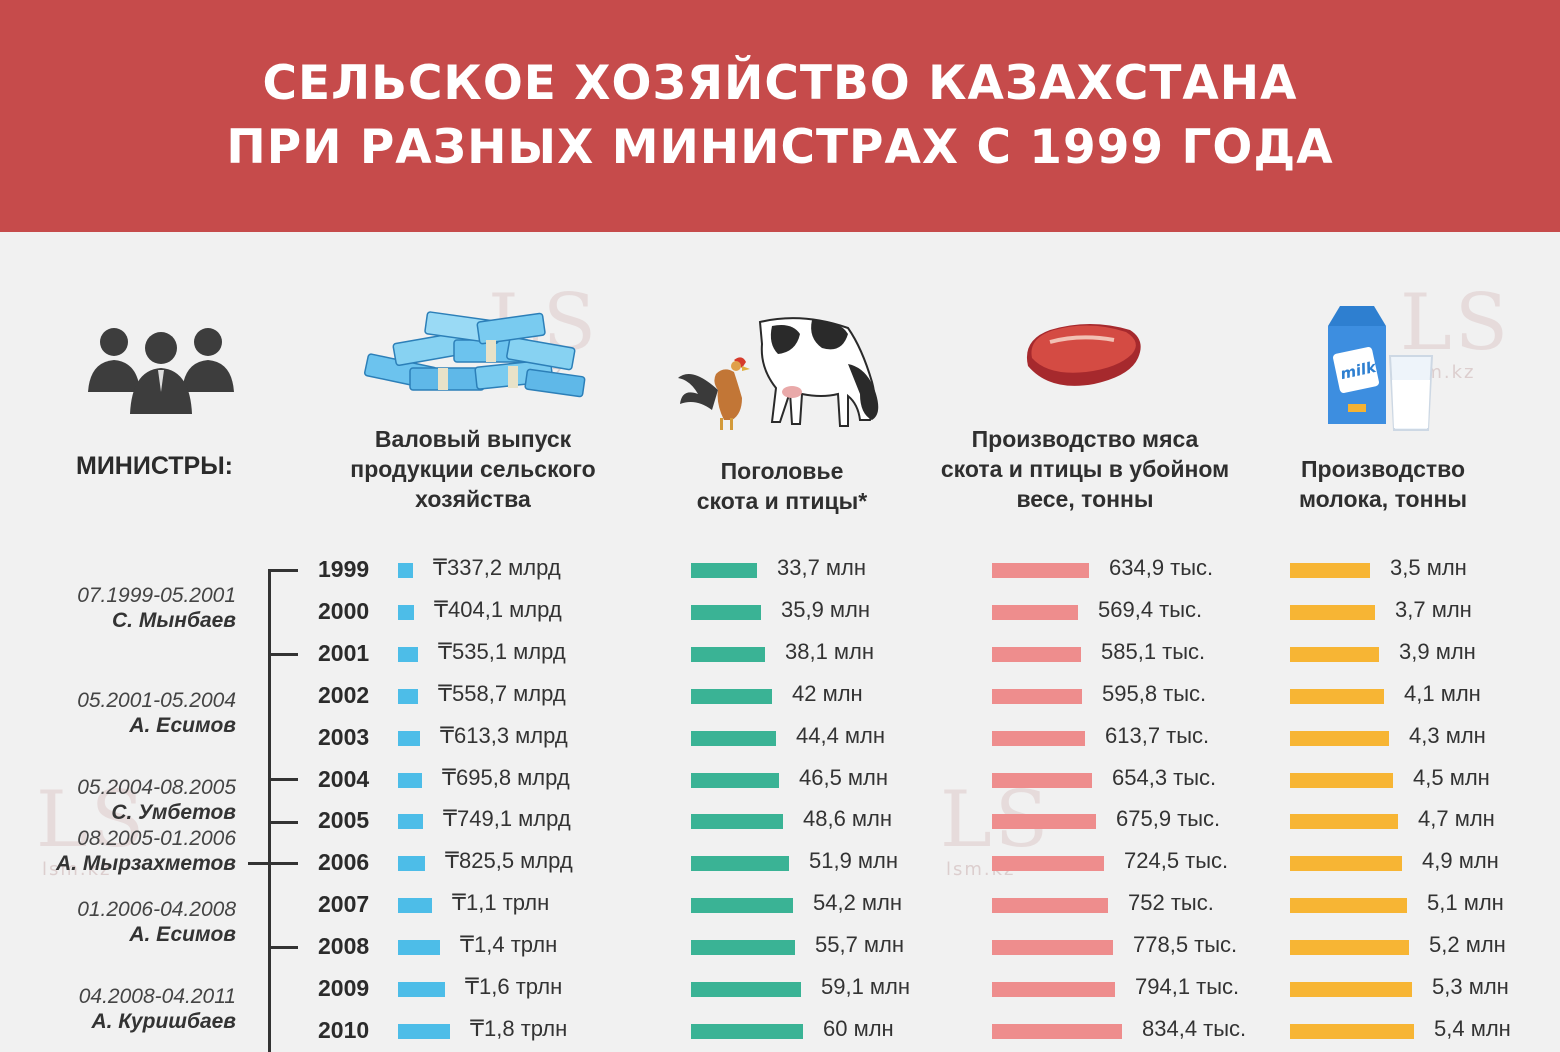 The width and height of the screenshot is (1560, 1052). I want to click on year-tick-label: 2003, so click(344, 736).